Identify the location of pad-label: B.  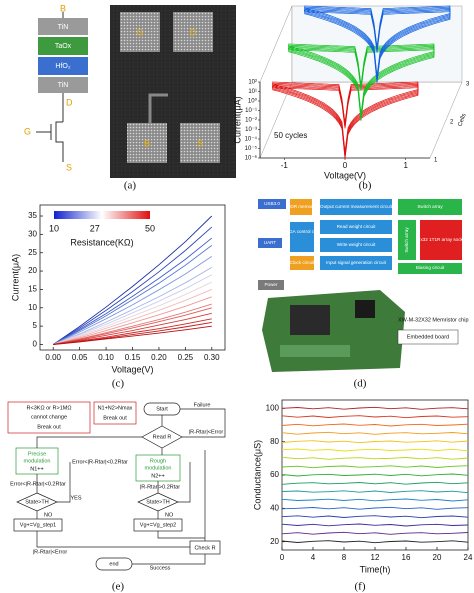
(147, 143).